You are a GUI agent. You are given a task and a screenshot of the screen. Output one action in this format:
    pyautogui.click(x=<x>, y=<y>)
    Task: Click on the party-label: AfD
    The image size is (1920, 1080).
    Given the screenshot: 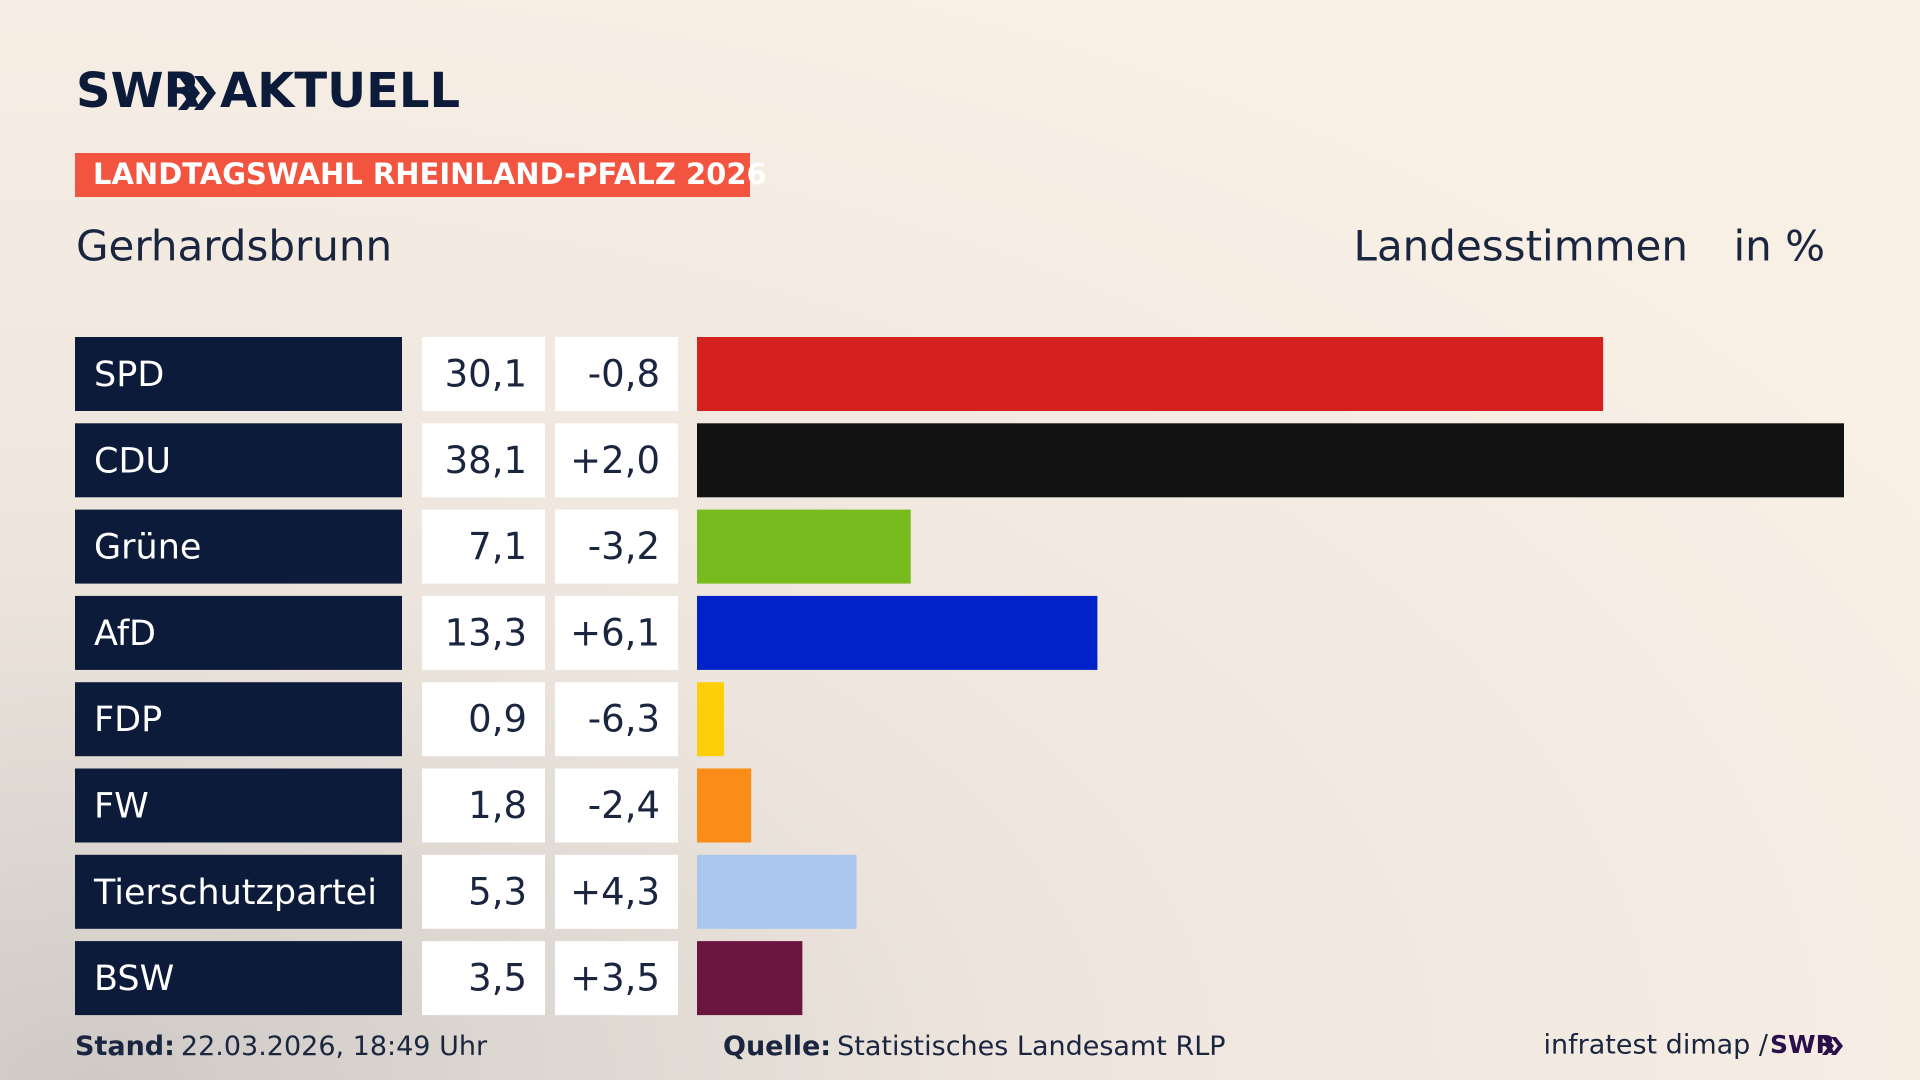 What is the action you would take?
    pyautogui.click(x=125, y=634)
    